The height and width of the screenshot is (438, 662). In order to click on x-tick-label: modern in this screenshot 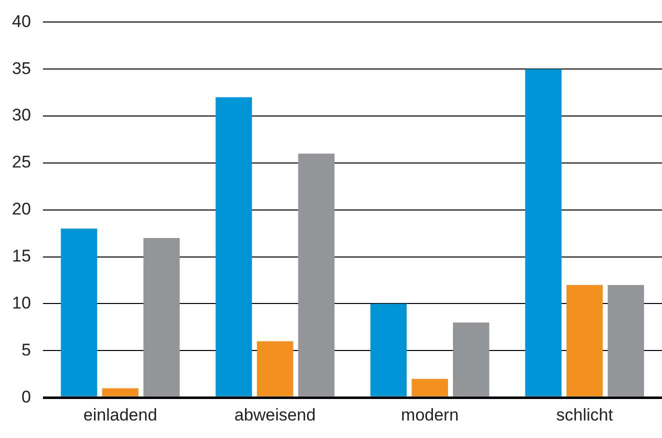, I will do `click(430, 414)`.